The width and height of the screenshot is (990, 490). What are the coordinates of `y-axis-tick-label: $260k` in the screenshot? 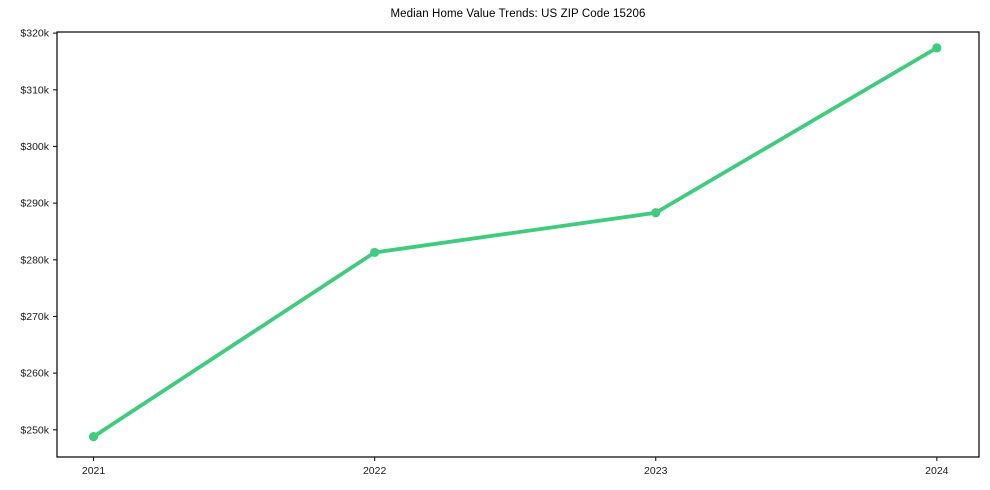 It's located at (34, 374).